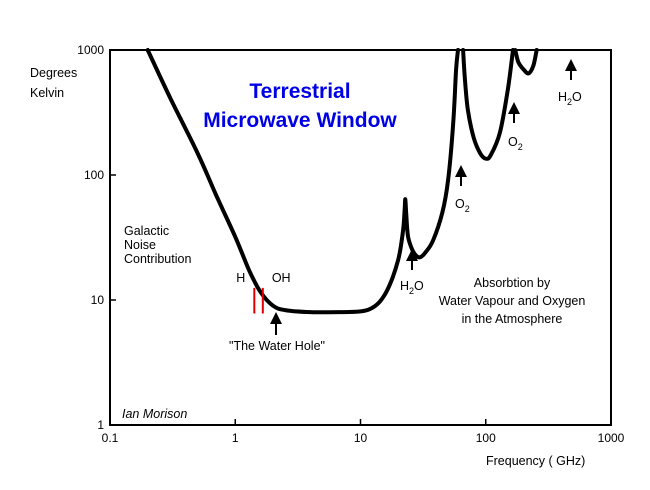  I want to click on x-ticks: 0.1 1 10 100 1000, so click(363, 432).